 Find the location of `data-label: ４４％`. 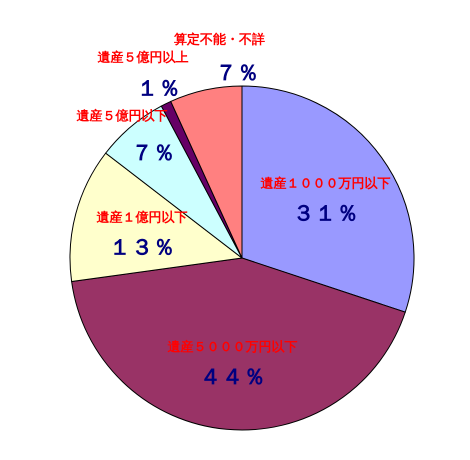

data-label: ４４％ is located at coordinates (233, 377).